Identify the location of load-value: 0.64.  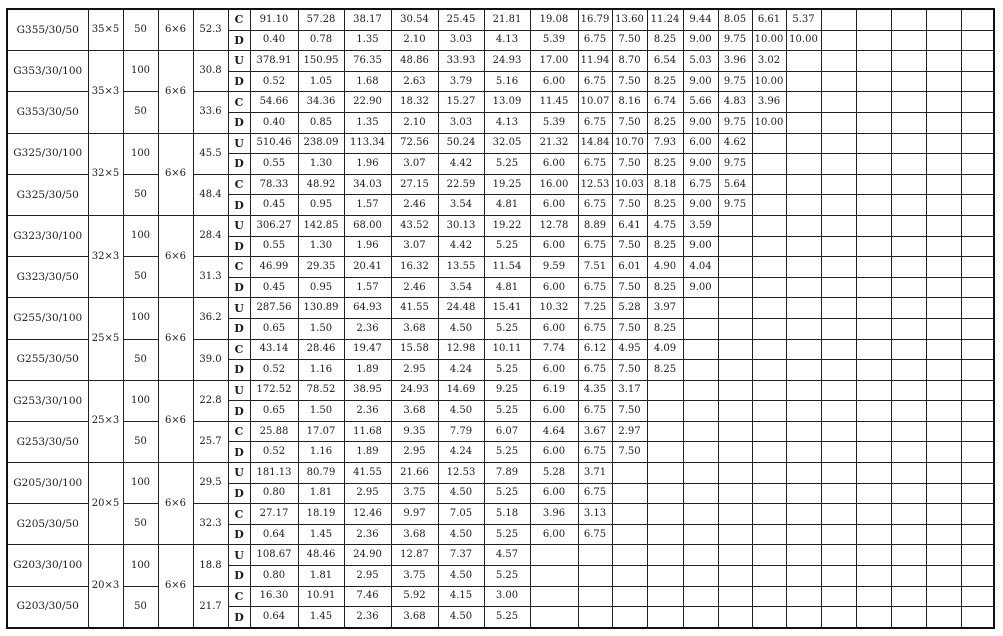
(274, 617).